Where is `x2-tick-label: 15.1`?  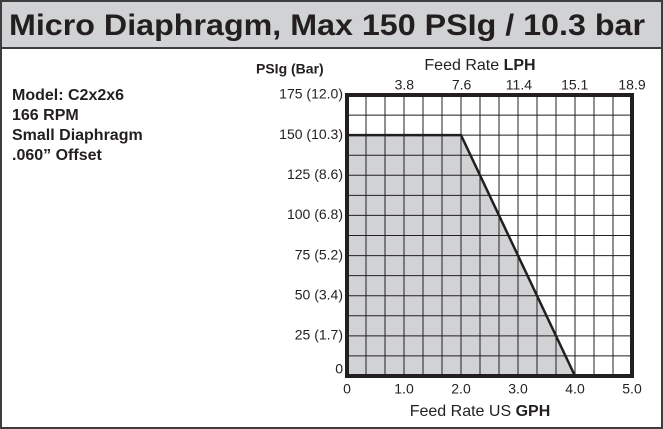
x2-tick-label: 15.1 is located at coordinates (574, 85).